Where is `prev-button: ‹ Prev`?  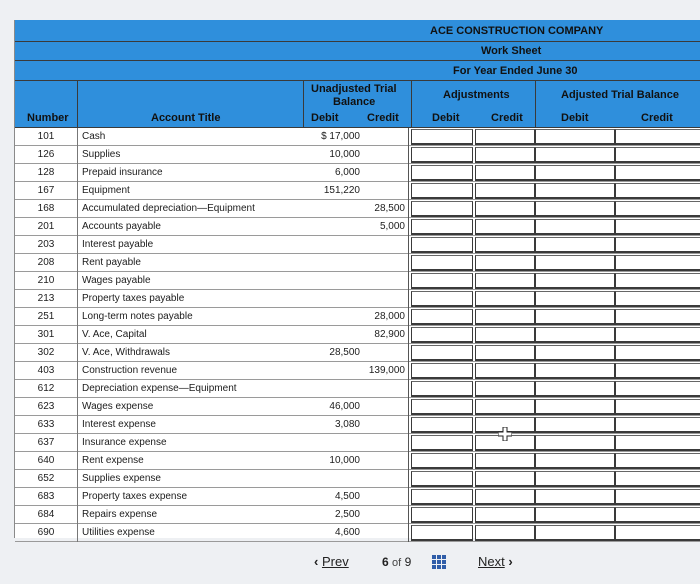
prev-button: ‹ Prev is located at coordinates (331, 561).